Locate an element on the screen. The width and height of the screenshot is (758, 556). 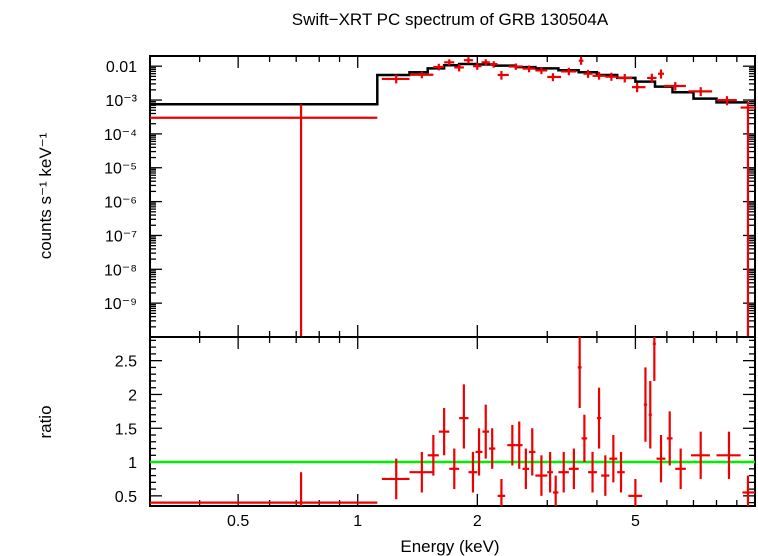
x-tick-label: 2 is located at coordinates (477, 521).